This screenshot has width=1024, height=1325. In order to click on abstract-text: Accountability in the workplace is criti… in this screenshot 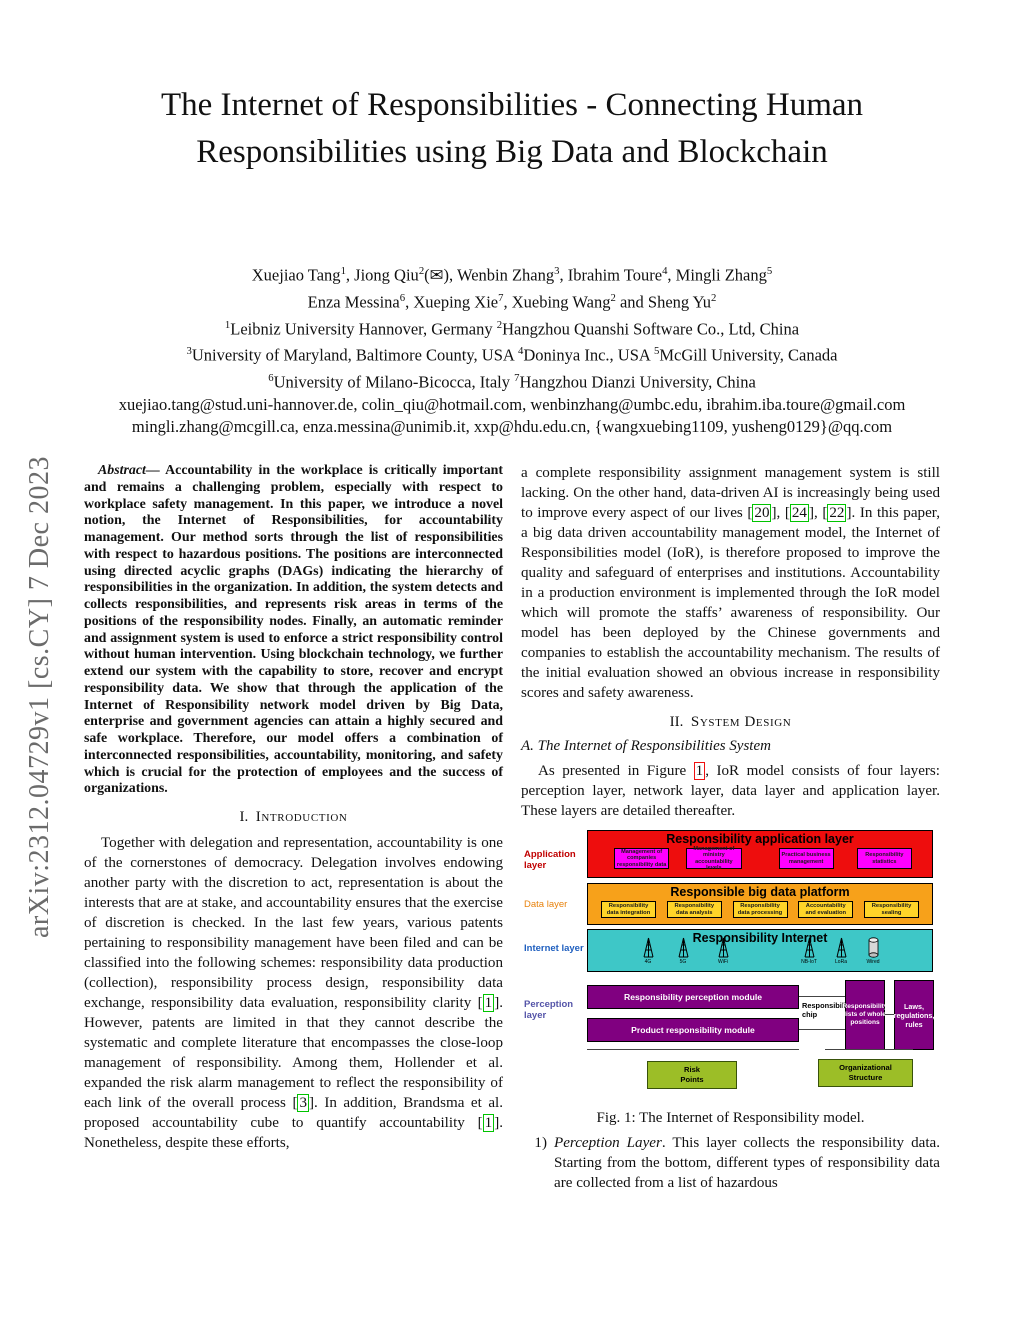, I will do `click(293, 630)`.